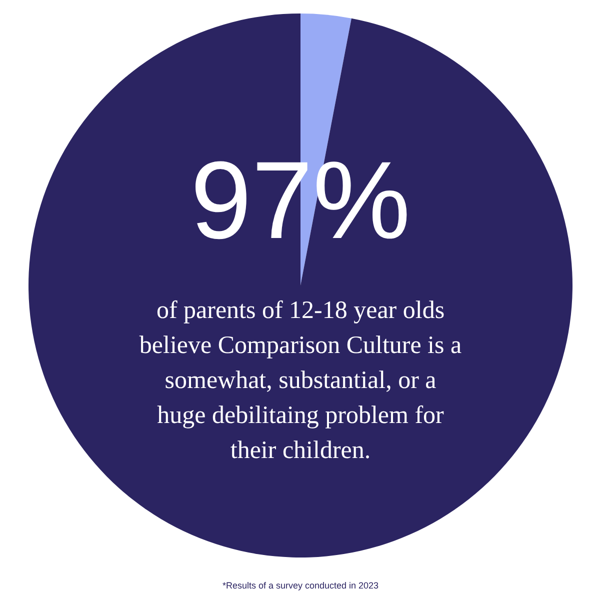 This screenshot has width=600, height=600. What do you see at coordinates (300, 380) in the screenshot?
I see `text: of parents of 12-18 year olds believe Comparison Culture is a somewhat, substantial, or a huge debilitaing problem for their children.` at bounding box center [300, 380].